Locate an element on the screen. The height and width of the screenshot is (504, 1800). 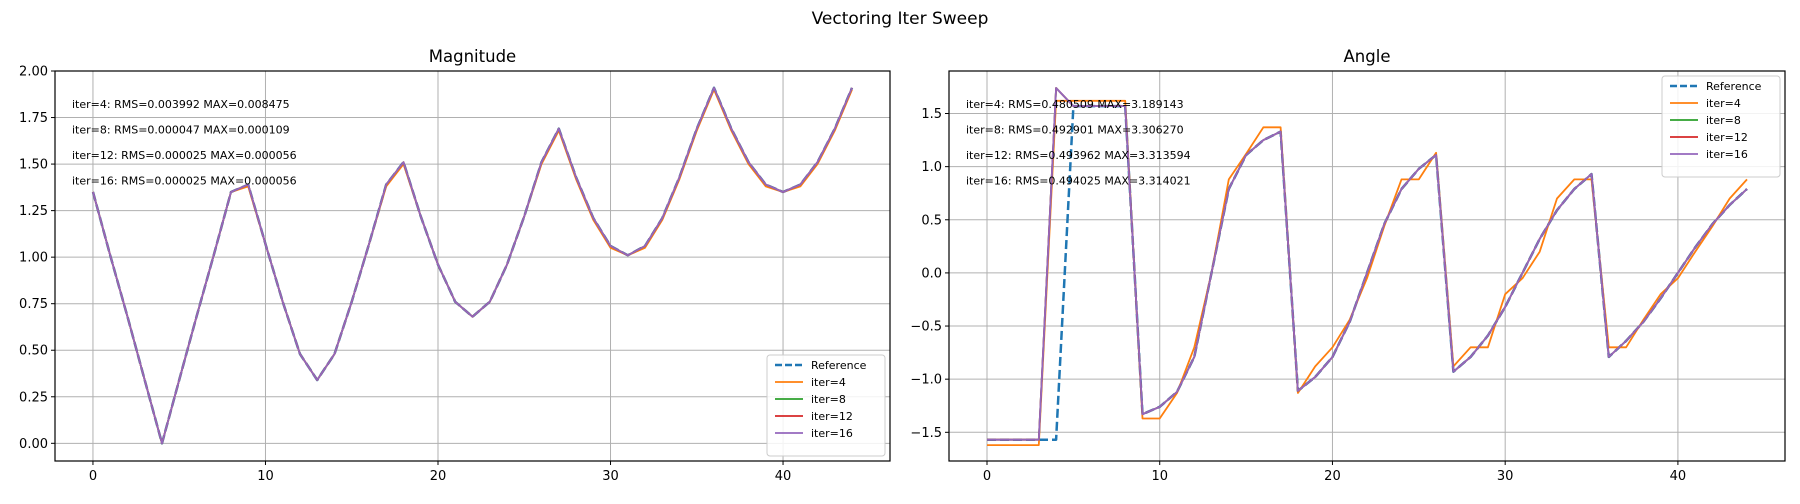
y-tick-label: 1.00 is located at coordinates (33, 258).